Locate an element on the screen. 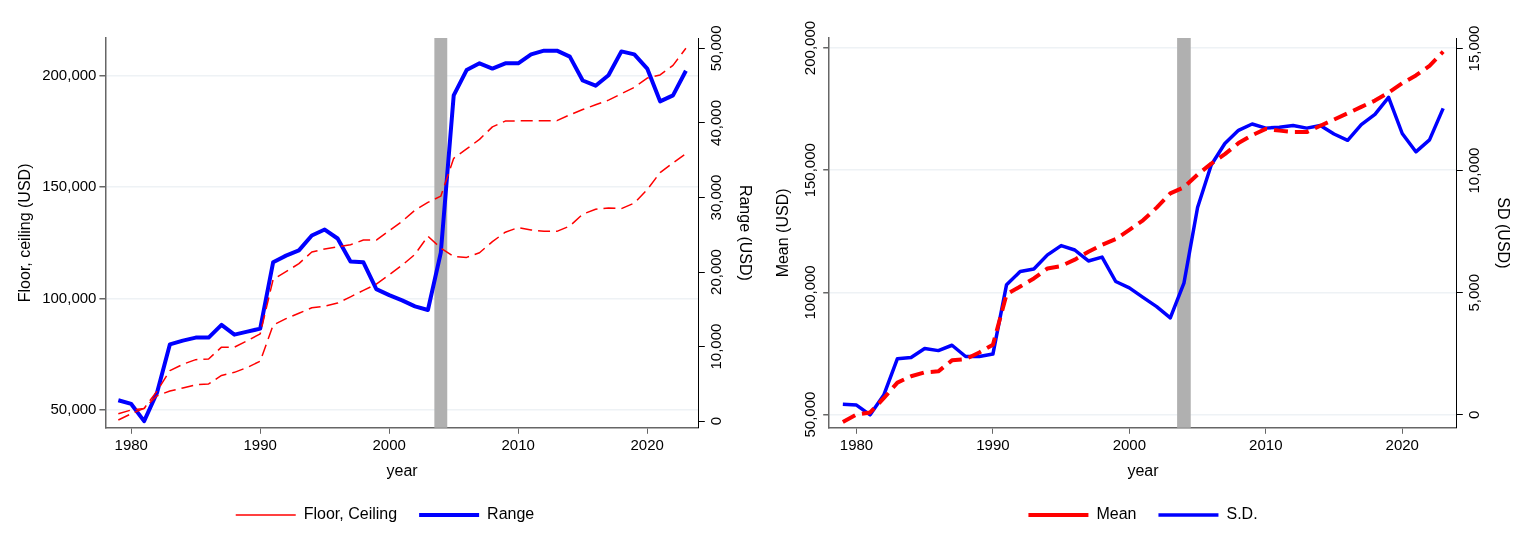  legend-label: S.D. is located at coordinates (1242, 514).